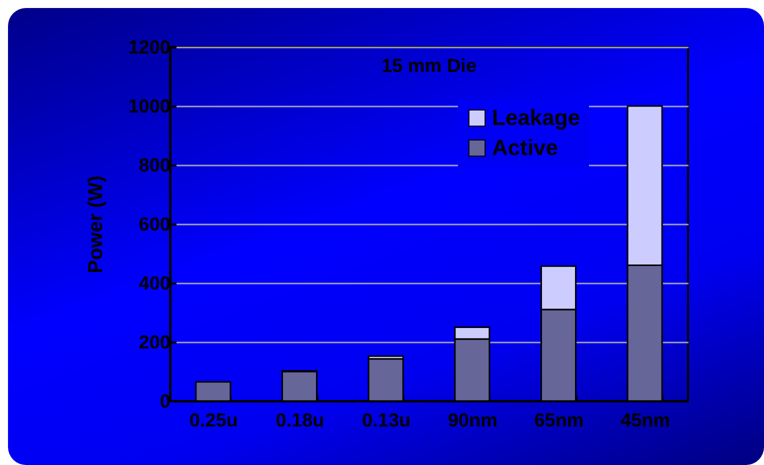 Image resolution: width=764 pixels, height=465 pixels. What do you see at coordinates (525, 147) in the screenshot?
I see `legend-label: Active` at bounding box center [525, 147].